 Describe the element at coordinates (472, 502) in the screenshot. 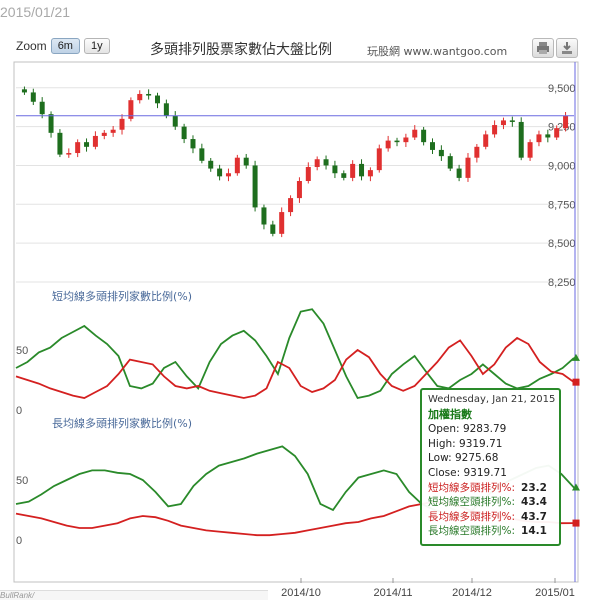

I see `s2-label: 短均線空頭排列%:` at that location.